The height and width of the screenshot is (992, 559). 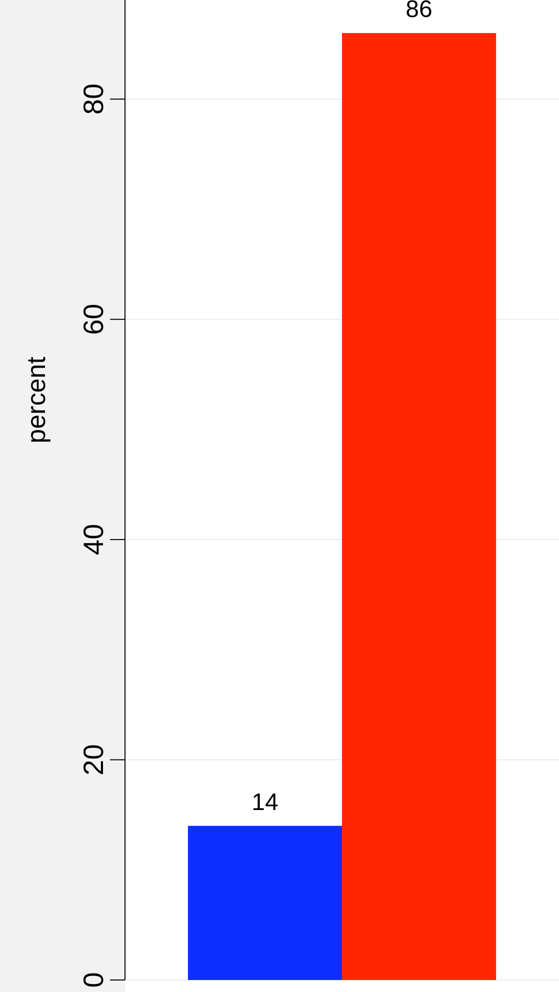 What do you see at coordinates (93, 319) in the screenshot?
I see `y-tick-label: 60` at bounding box center [93, 319].